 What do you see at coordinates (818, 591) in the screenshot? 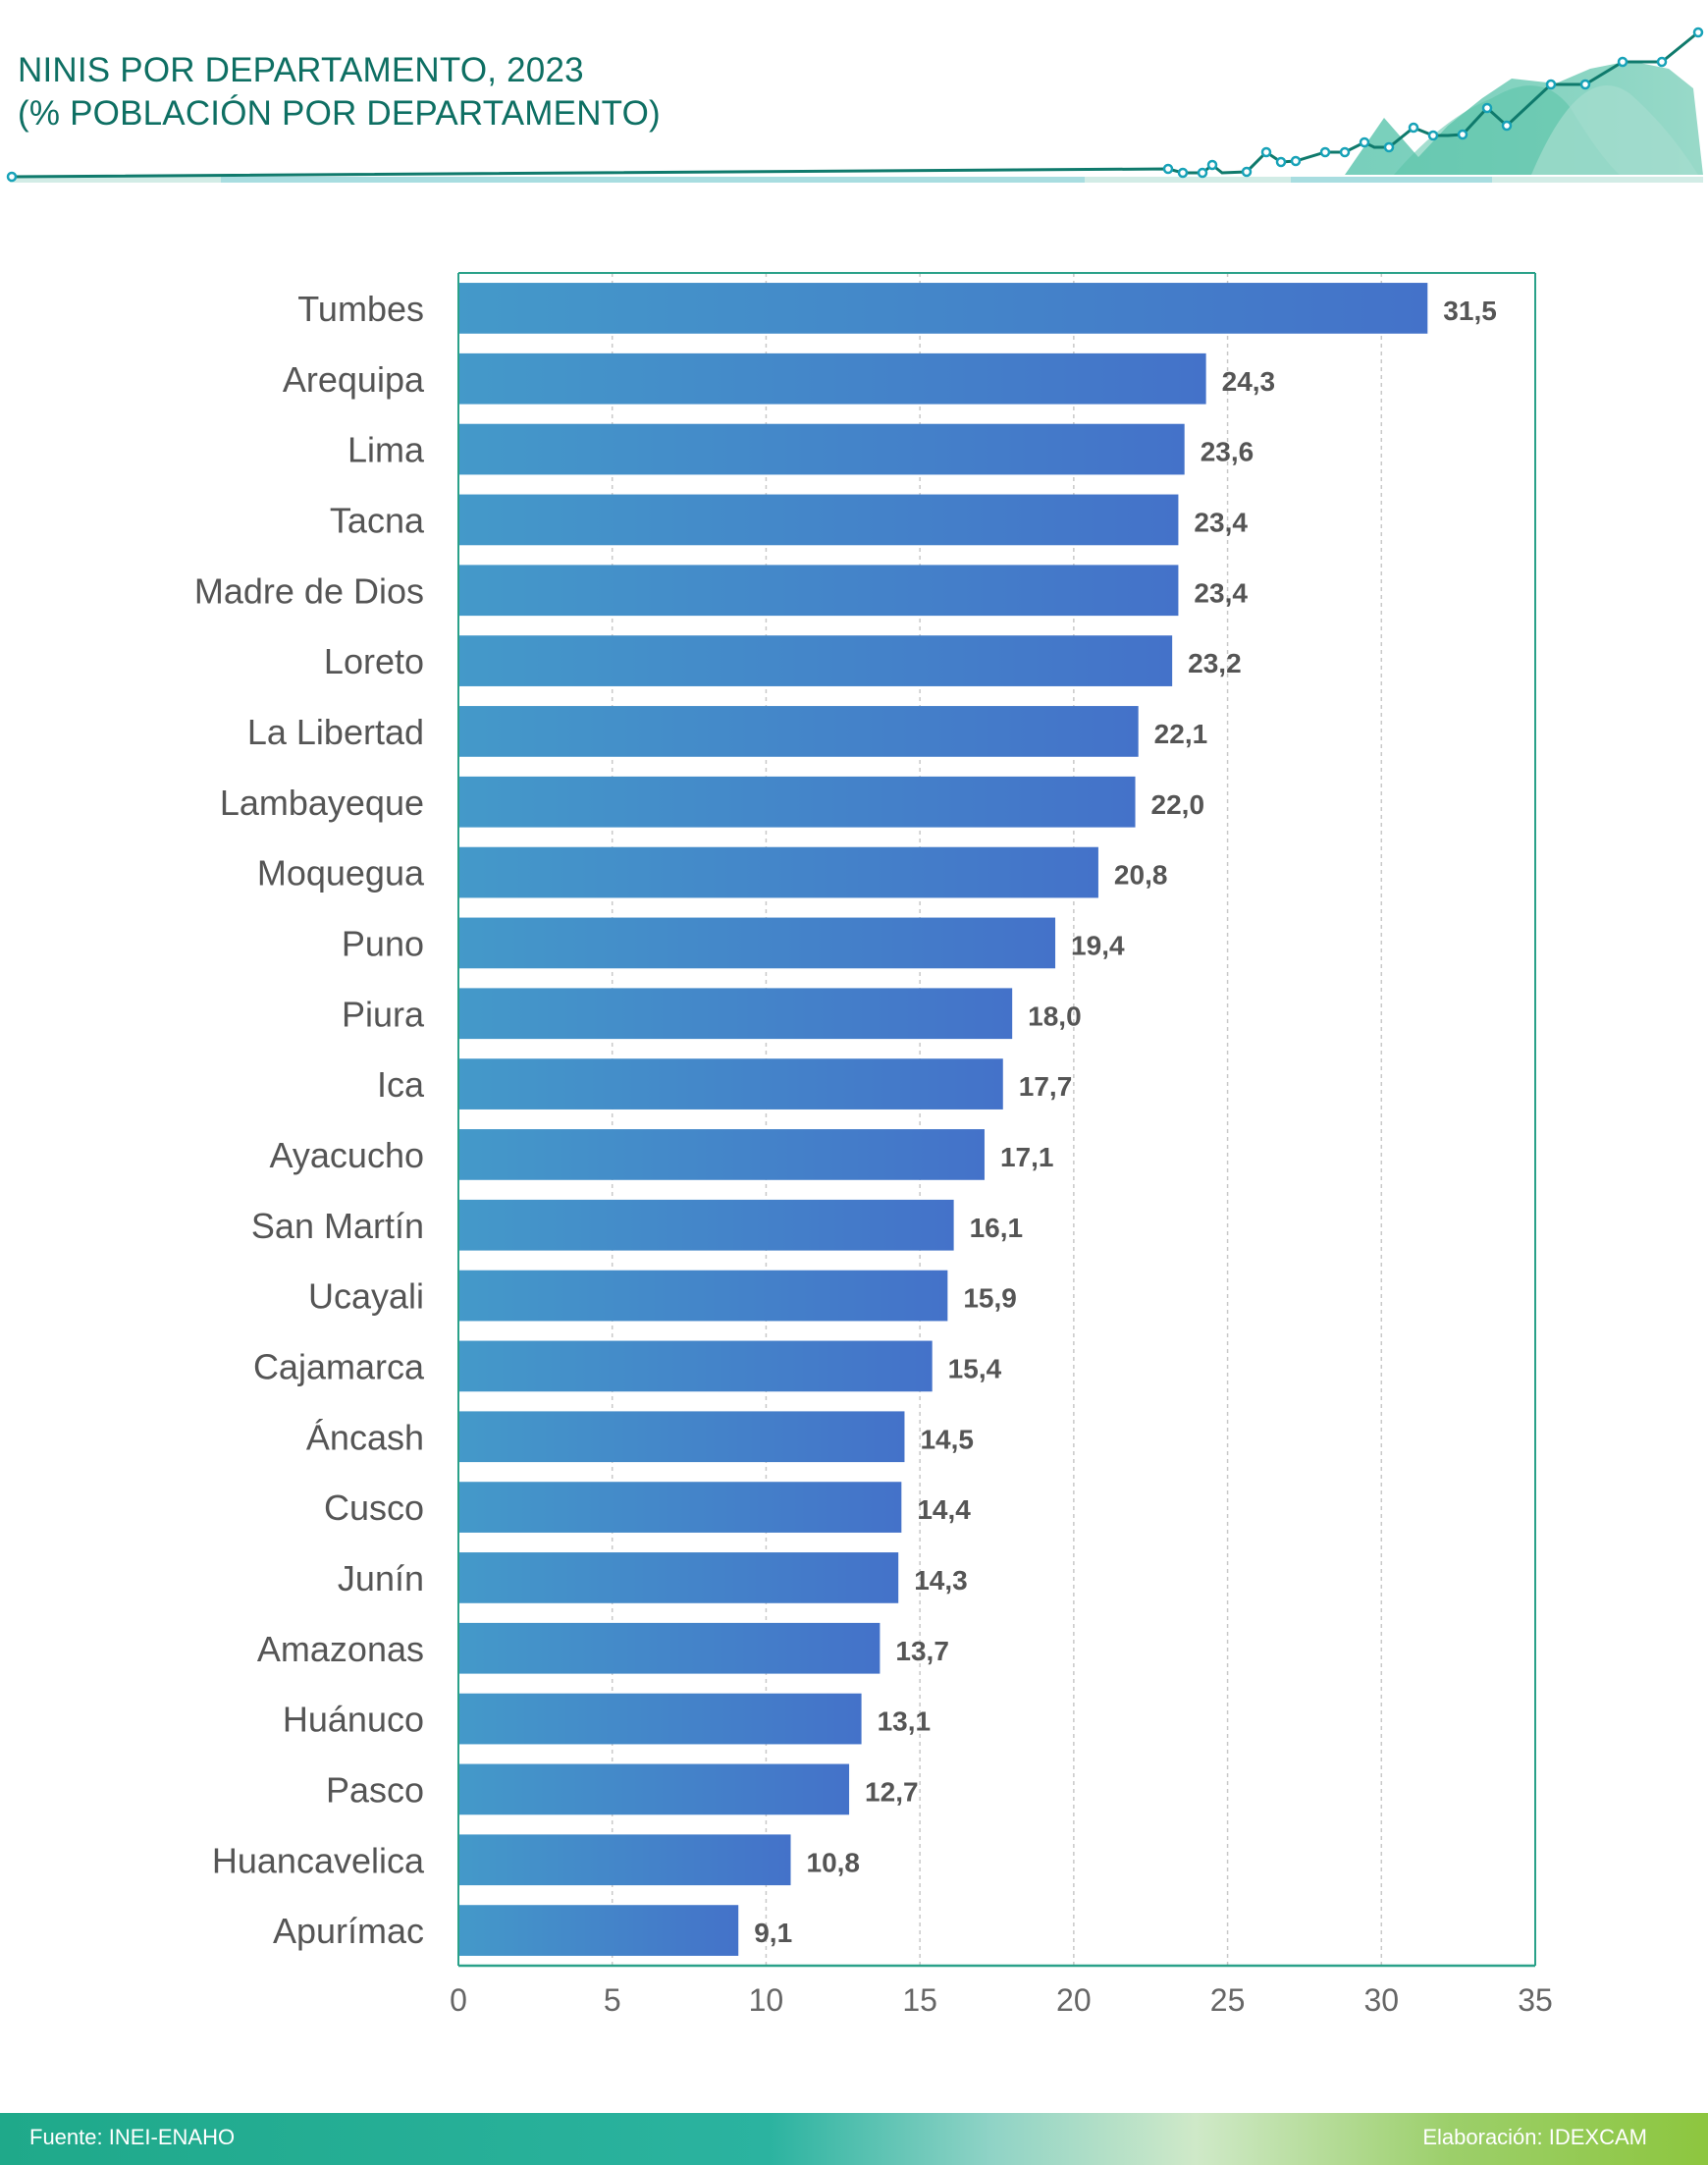
I see `bar-madre-de-dios` at bounding box center [818, 591].